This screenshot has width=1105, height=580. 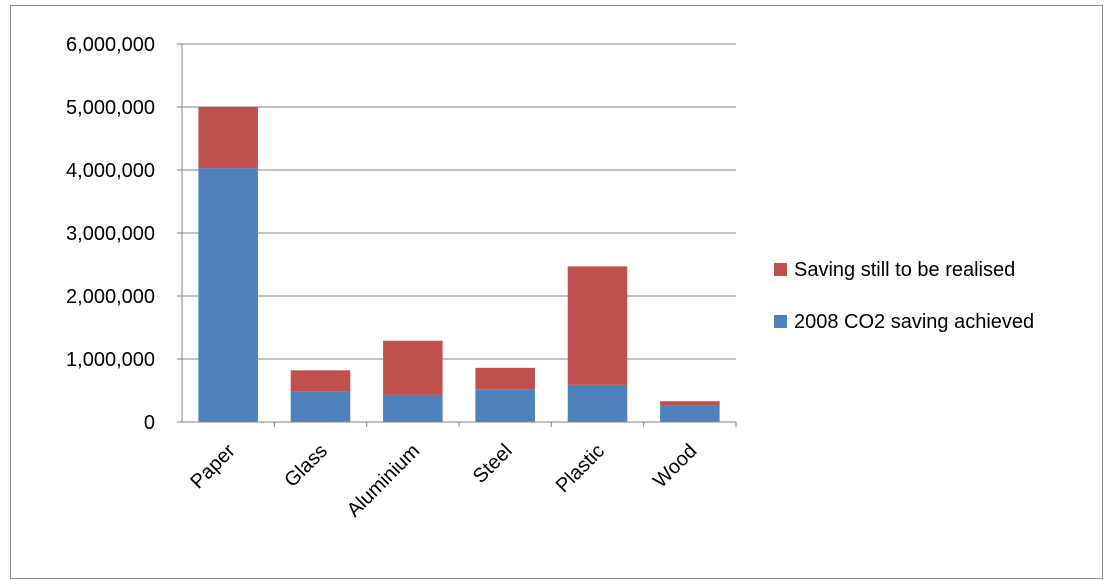 What do you see at coordinates (110, 360) in the screenshot?
I see `y-tick-label: 1,000,000` at bounding box center [110, 360].